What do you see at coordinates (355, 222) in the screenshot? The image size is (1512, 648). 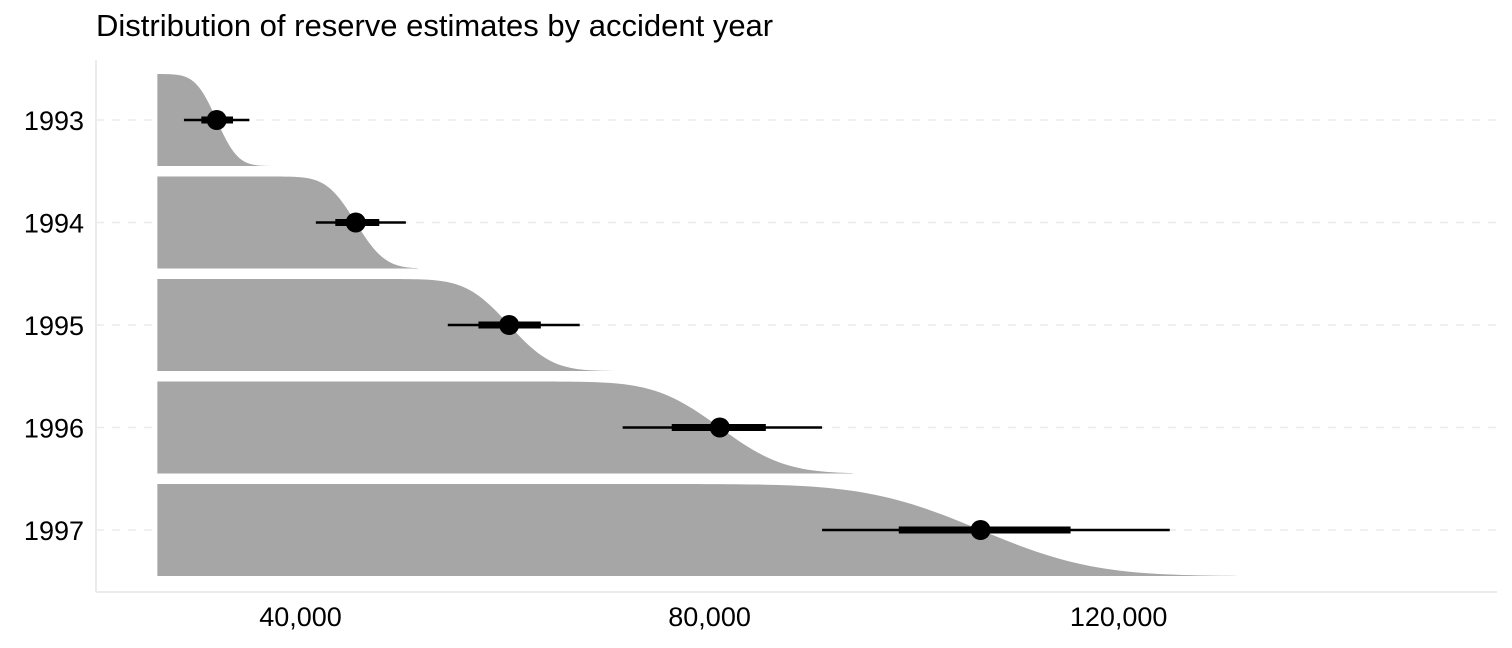 I see `median-point-1994` at bounding box center [355, 222].